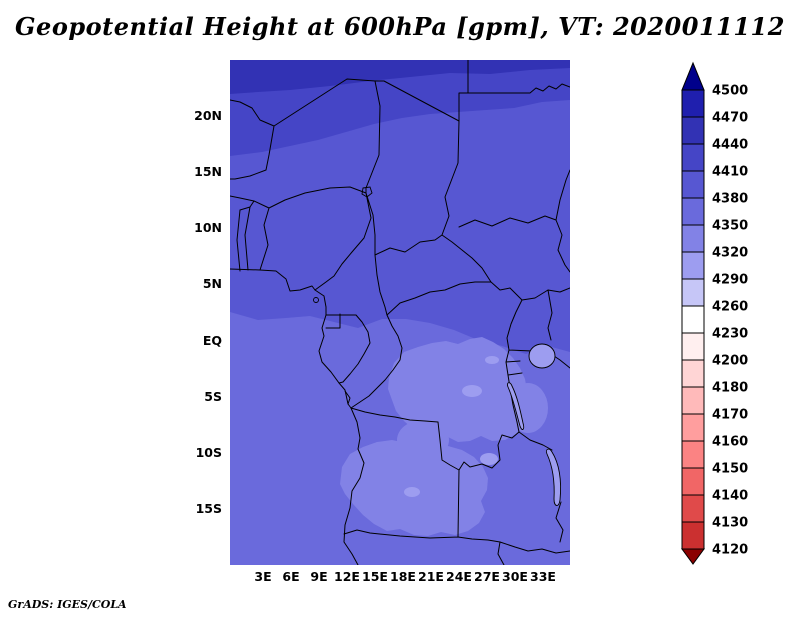 This screenshot has height=618, width=800. Describe the element at coordinates (364, 361) in the screenshot. I see `borders-gabon-congo` at that location.